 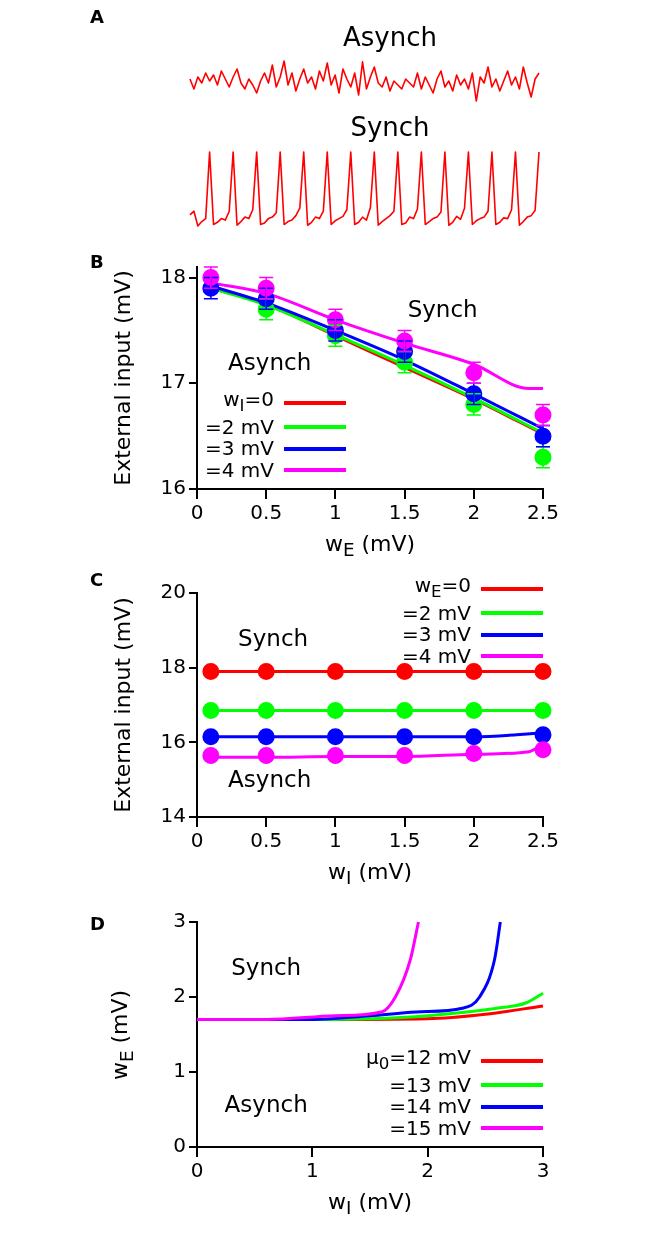 What do you see at coordinates (430, 1127) in the screenshot?
I see `legend-label: =15 mV` at bounding box center [430, 1127].